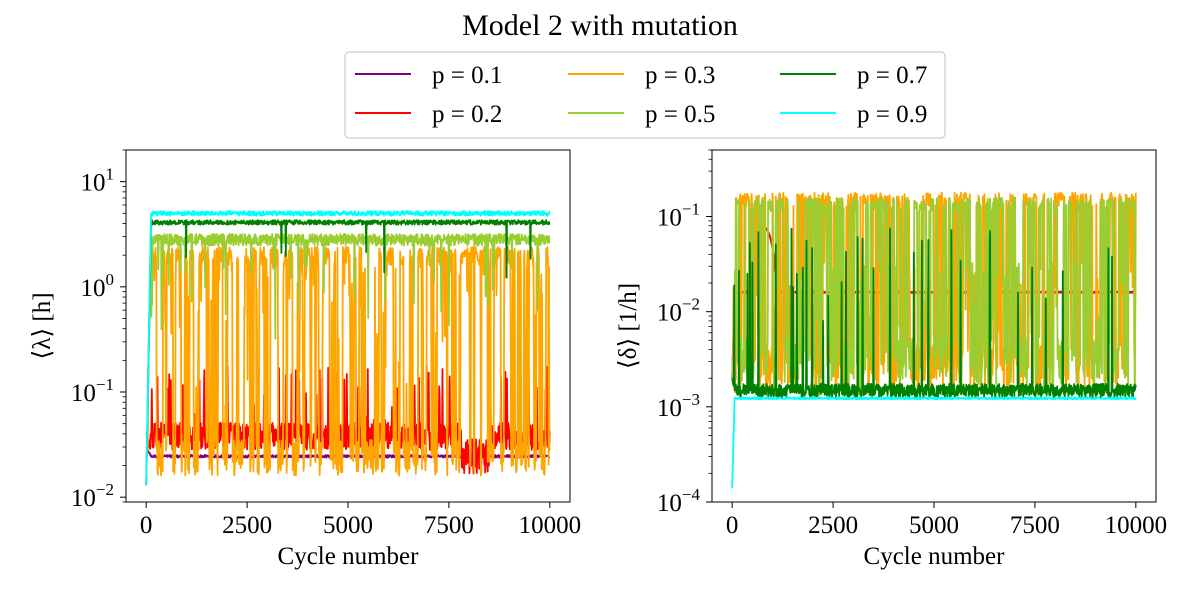 The height and width of the screenshot is (600, 1200). Describe the element at coordinates (42, 325) in the screenshot. I see `y-axis-label-0: ⟨λ⟩ [h]` at that location.